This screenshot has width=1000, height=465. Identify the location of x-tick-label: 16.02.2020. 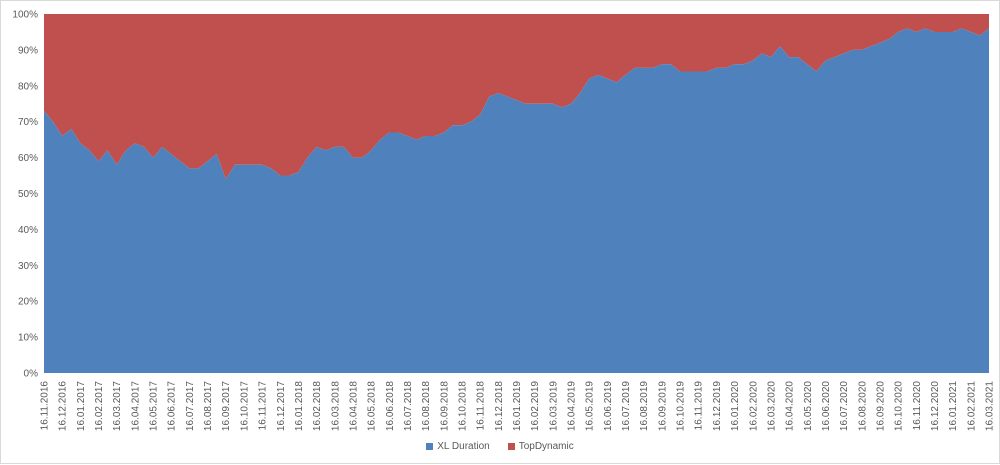
(753, 406).